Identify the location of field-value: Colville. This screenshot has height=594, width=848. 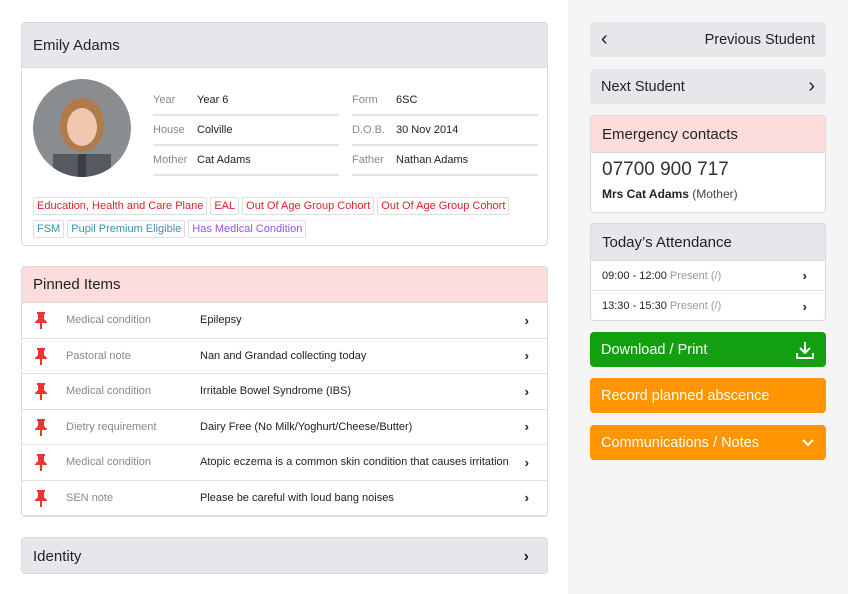
(215, 130).